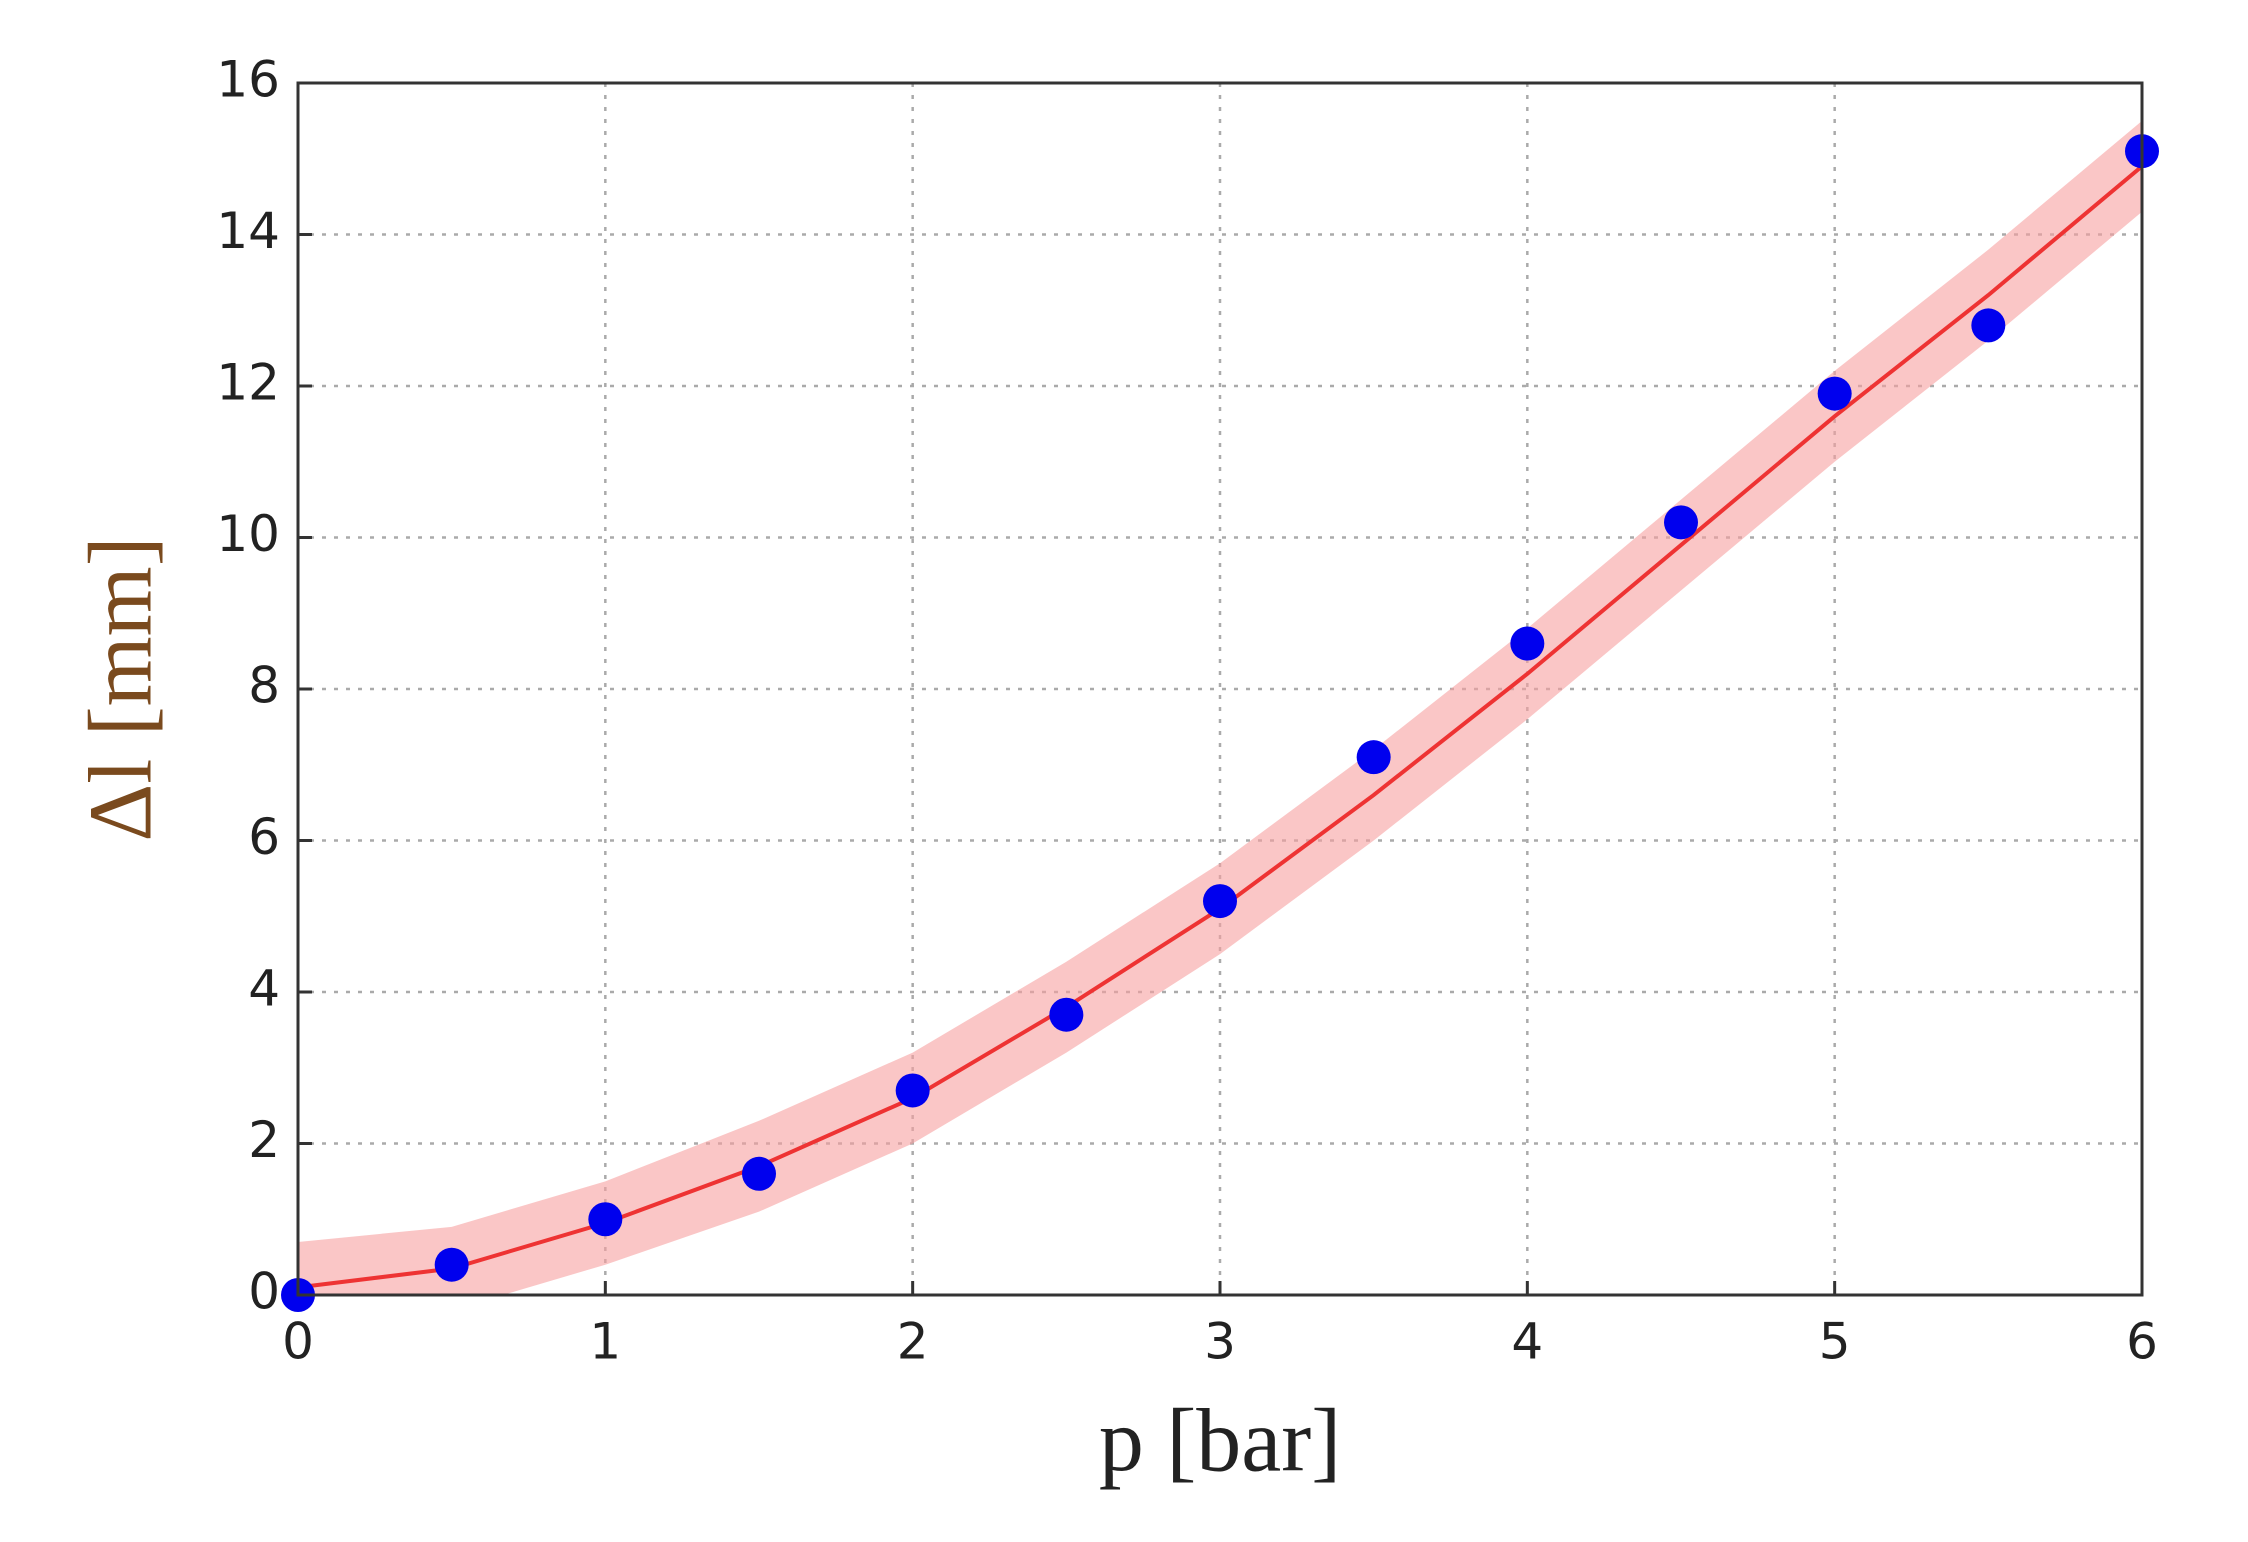 This screenshot has width=2248, height=1542. What do you see at coordinates (248, 383) in the screenshot?
I see `y-tick-label: 12` at bounding box center [248, 383].